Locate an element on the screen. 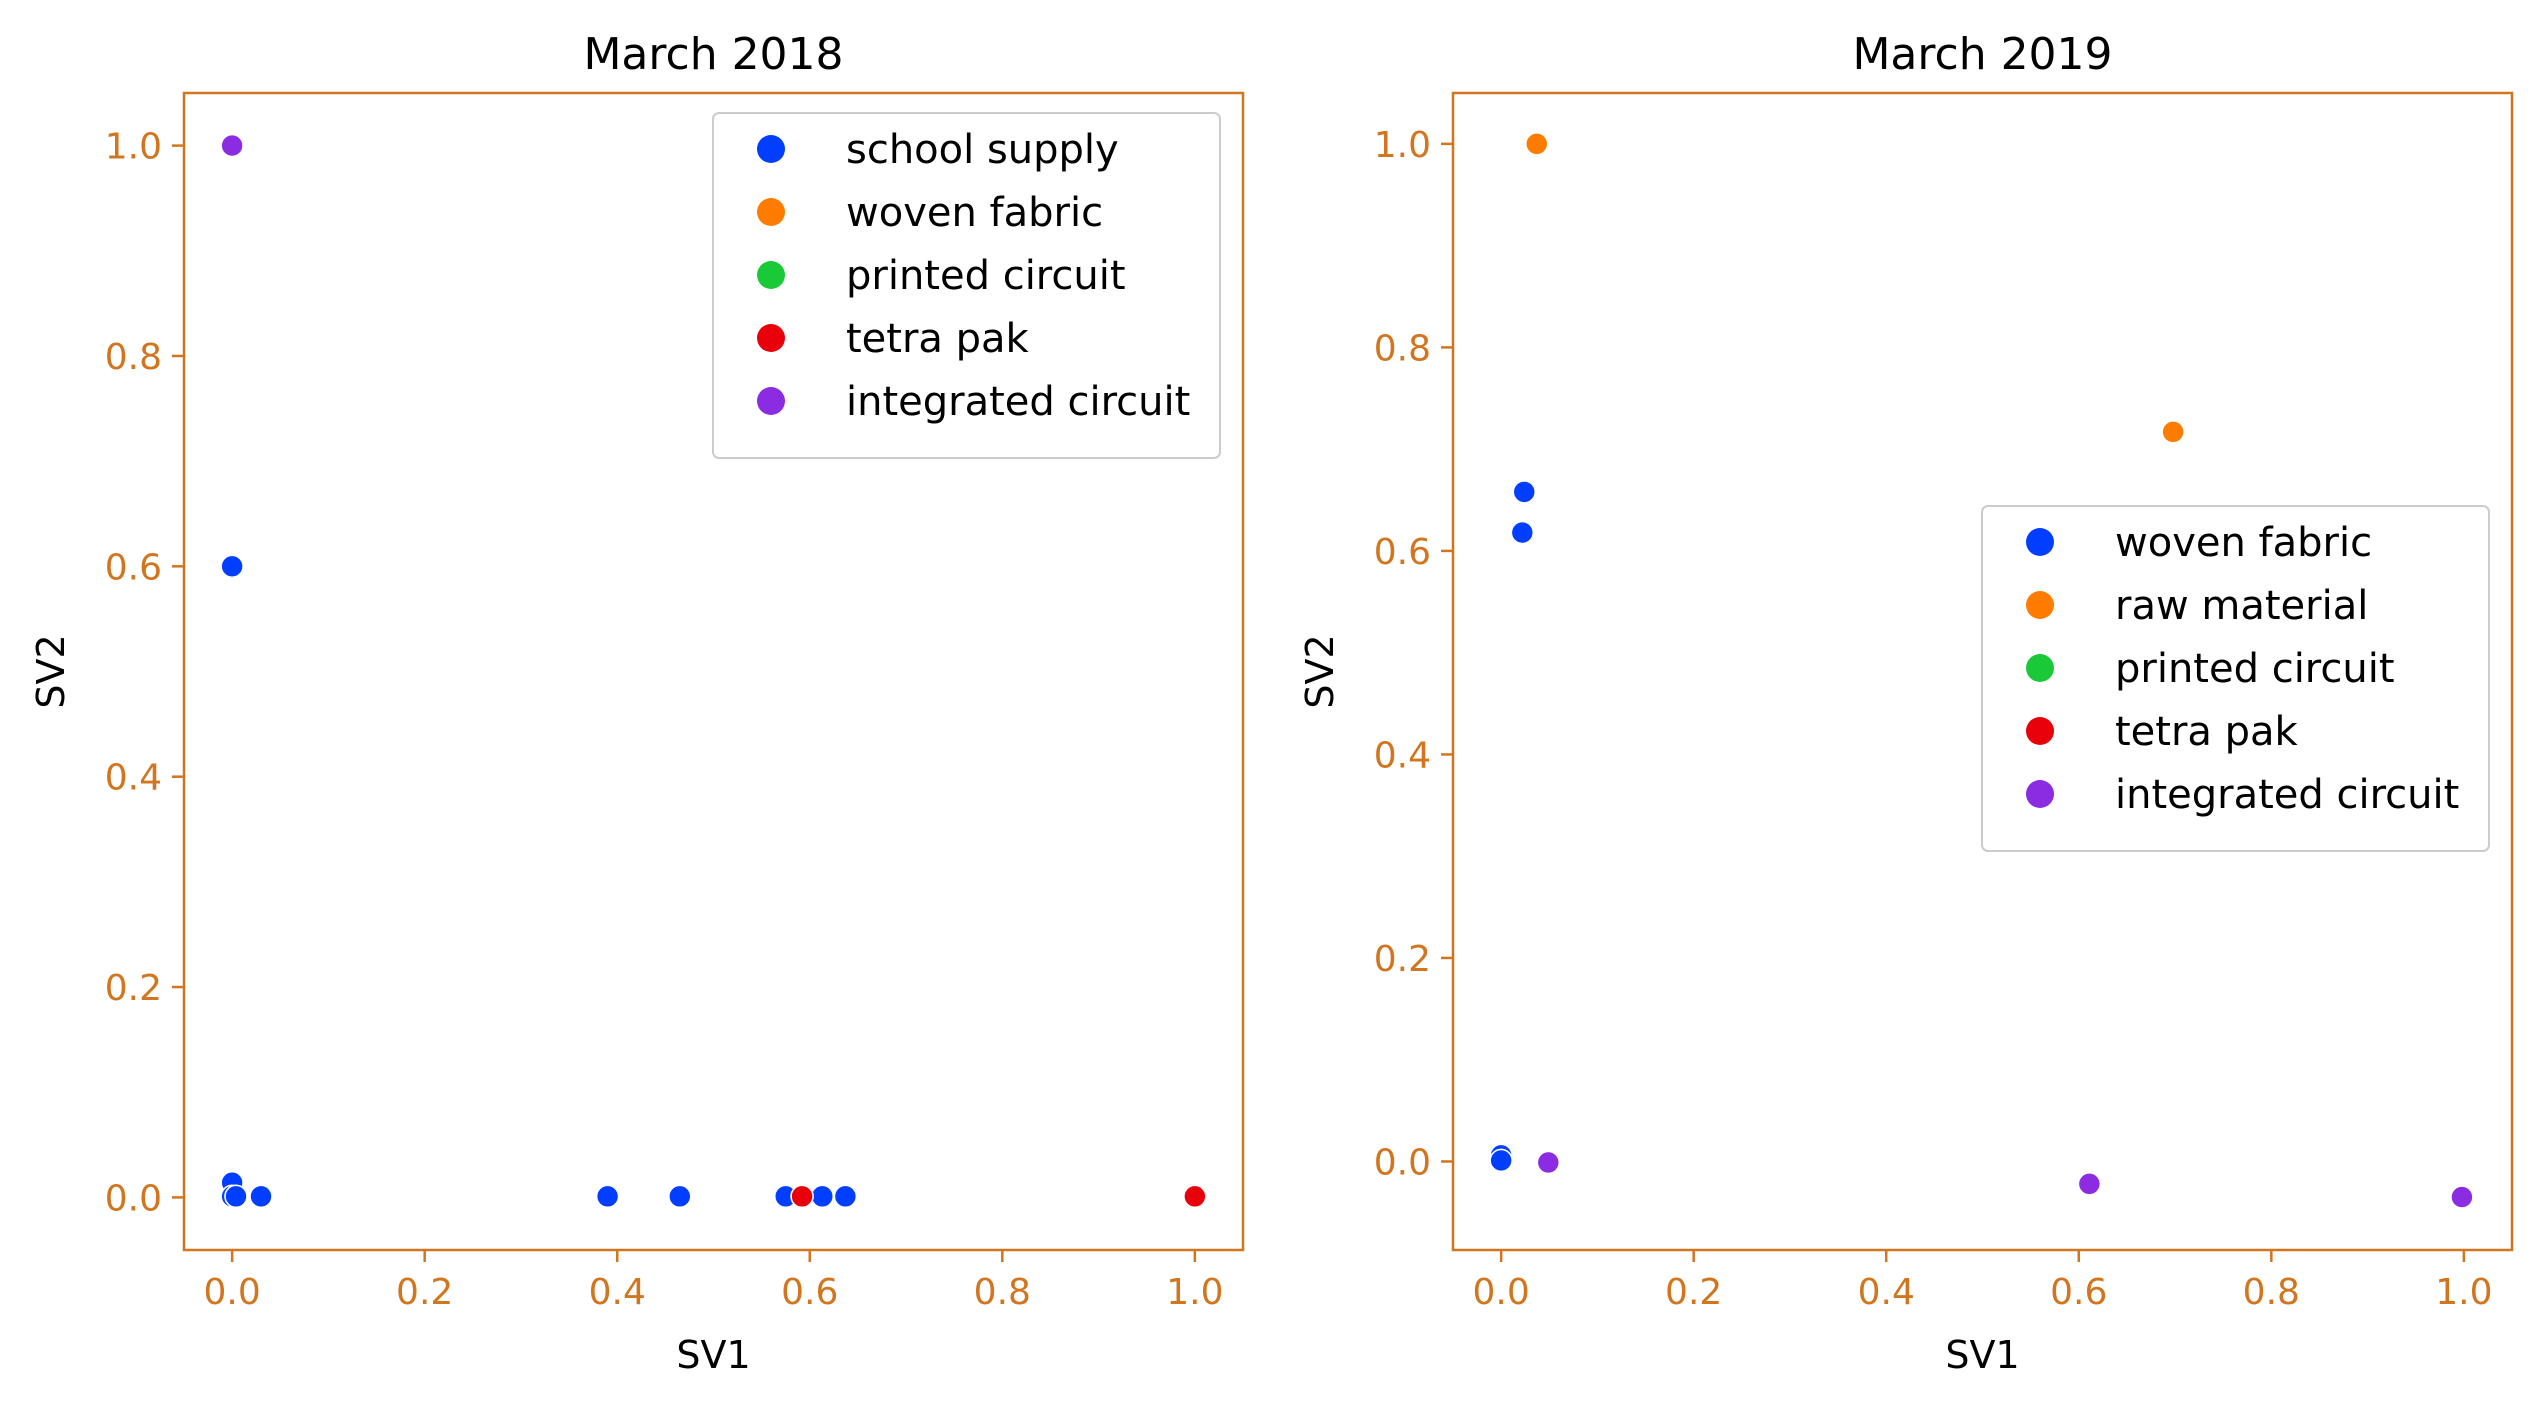 The image size is (2539, 1407). legend-label: school supply is located at coordinates (982, 150).